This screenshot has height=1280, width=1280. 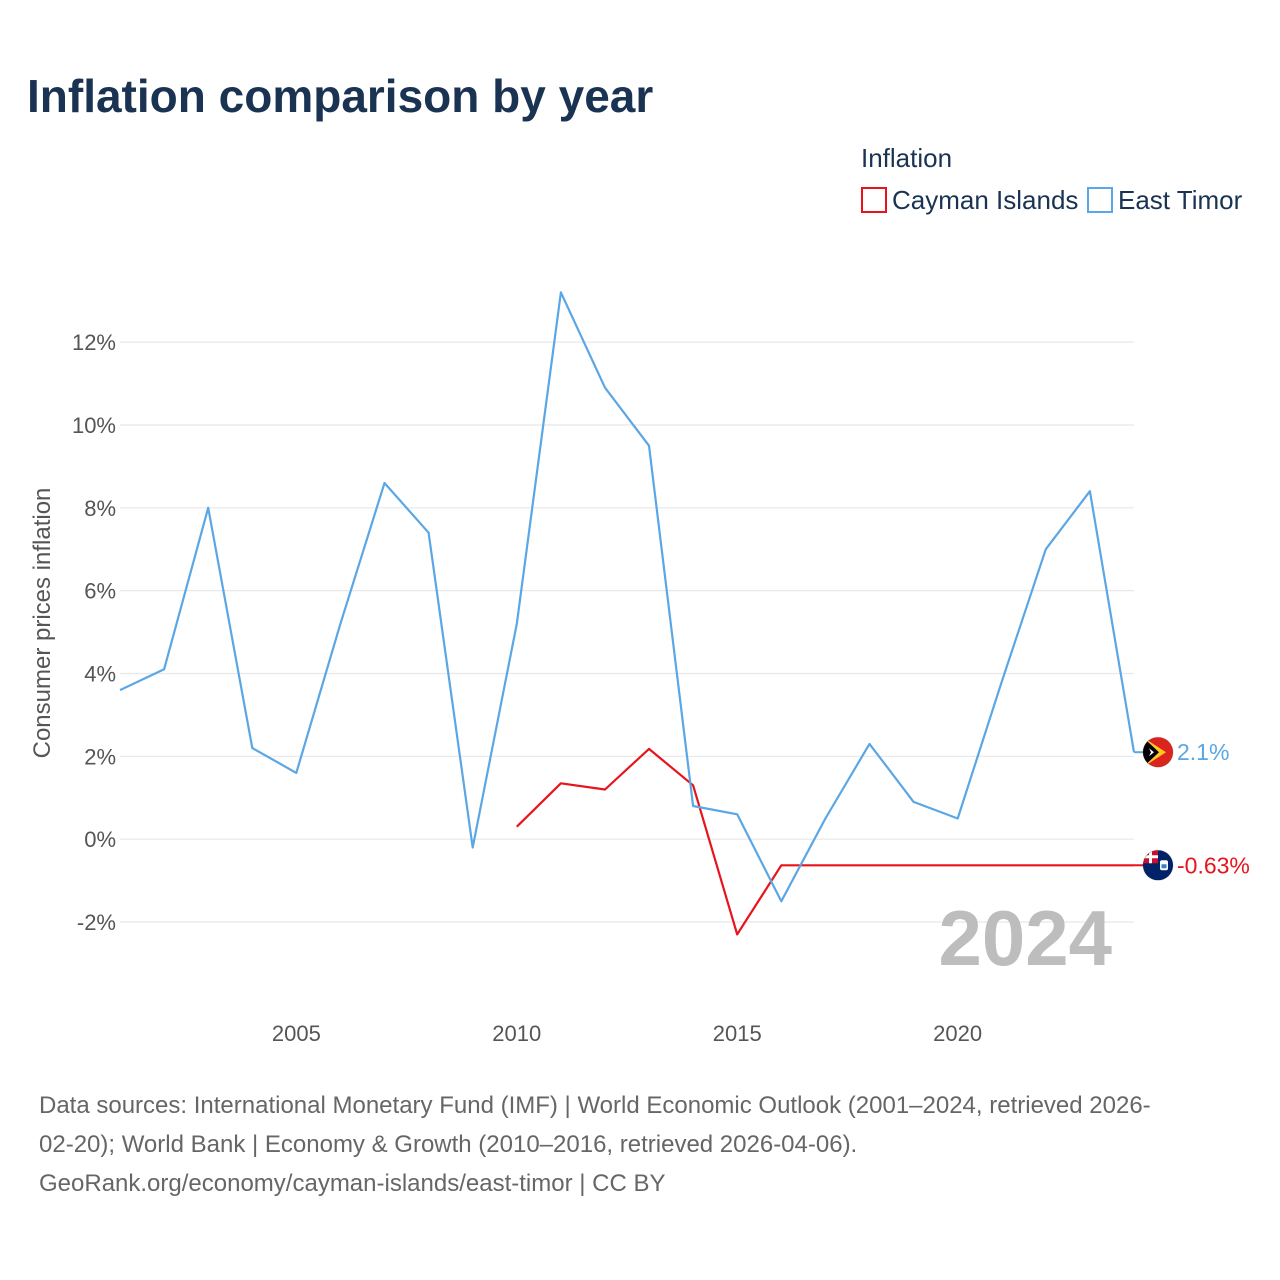 What do you see at coordinates (340, 96) in the screenshot?
I see `chart-title: Inflation comparison by year` at bounding box center [340, 96].